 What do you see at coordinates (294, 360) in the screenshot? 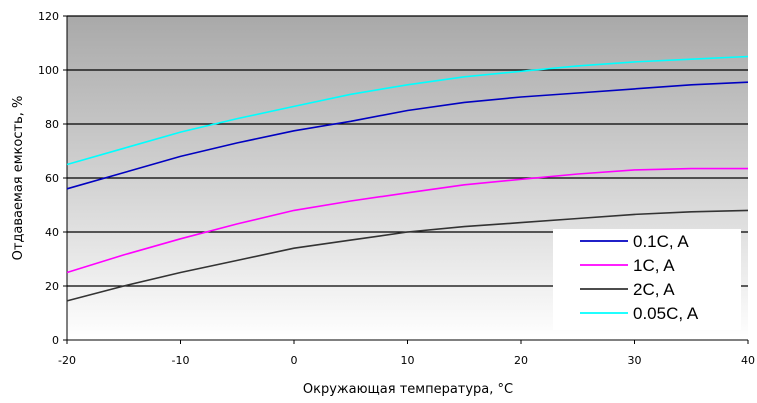
I see `x-tick-label: 0` at bounding box center [294, 360].